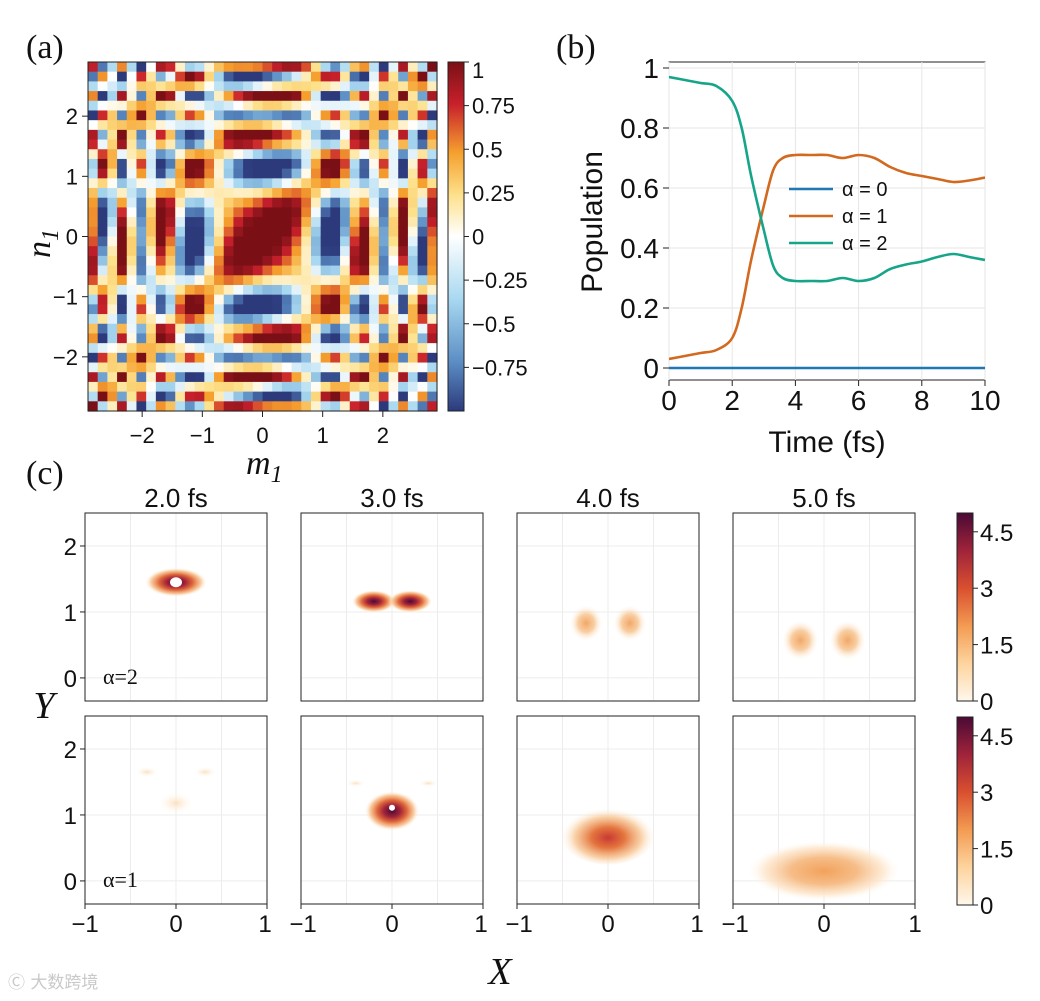 Image resolution: width=1040 pixels, height=1001 pixels. What do you see at coordinates (480, 924) in the screenshot?
I see `x-tick-label: 1` at bounding box center [480, 924].